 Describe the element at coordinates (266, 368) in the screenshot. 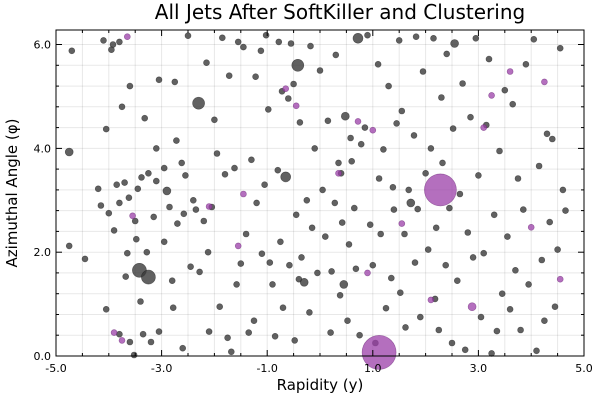

I see `x-tick-label: -1.0` at that location.